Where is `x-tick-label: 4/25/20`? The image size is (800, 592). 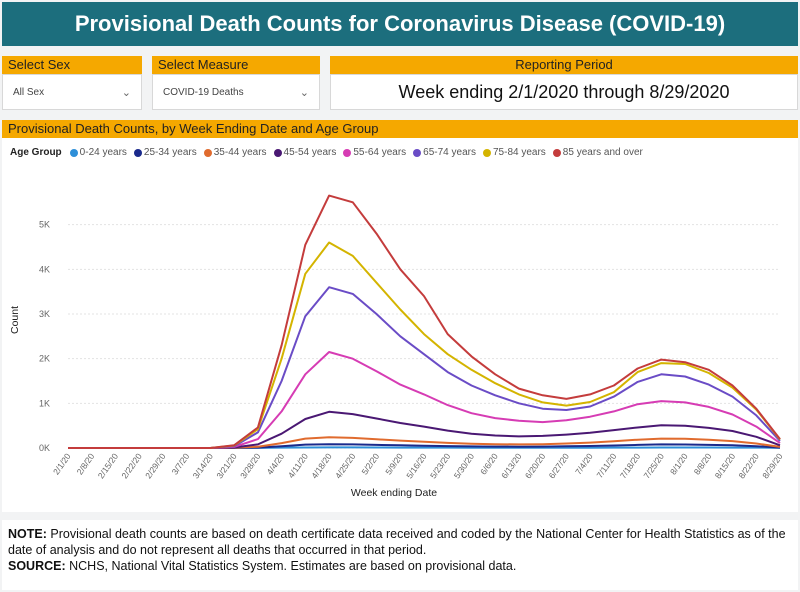
x-tick-label: 4/25/20 is located at coordinates (345, 465).